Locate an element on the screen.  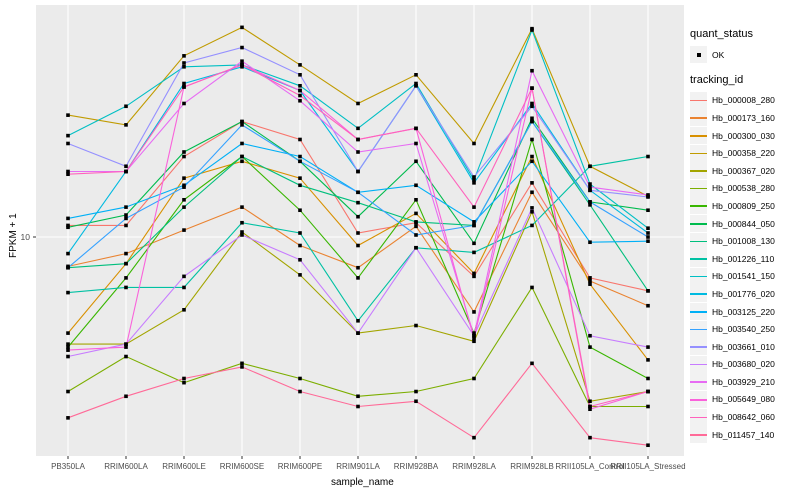
legend-entry-Hb_001008_130: Hb_001008_130 is located at coordinates (745, 241).